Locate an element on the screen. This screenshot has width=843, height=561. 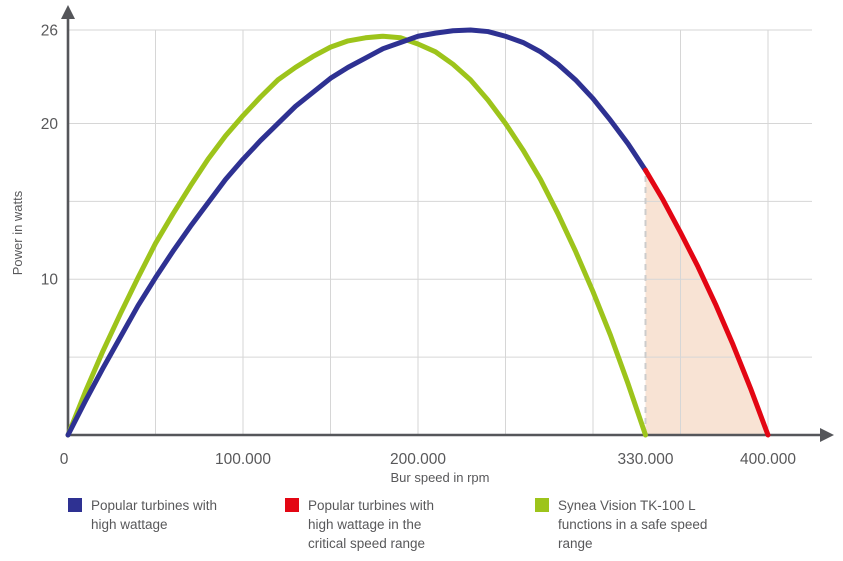
legend-swatch-blue is located at coordinates (75, 505).